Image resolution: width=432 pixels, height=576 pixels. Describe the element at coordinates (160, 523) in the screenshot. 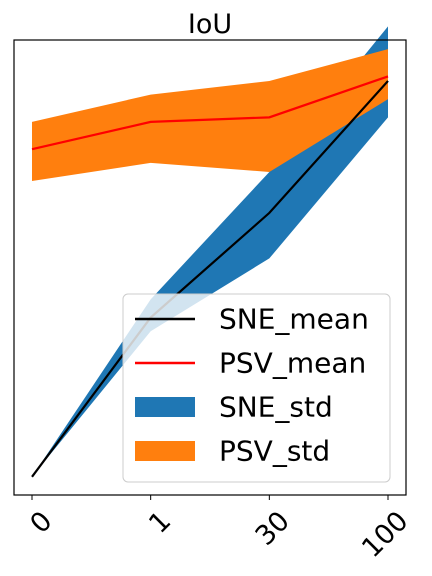

I see `x-tick-label: 1` at that location.